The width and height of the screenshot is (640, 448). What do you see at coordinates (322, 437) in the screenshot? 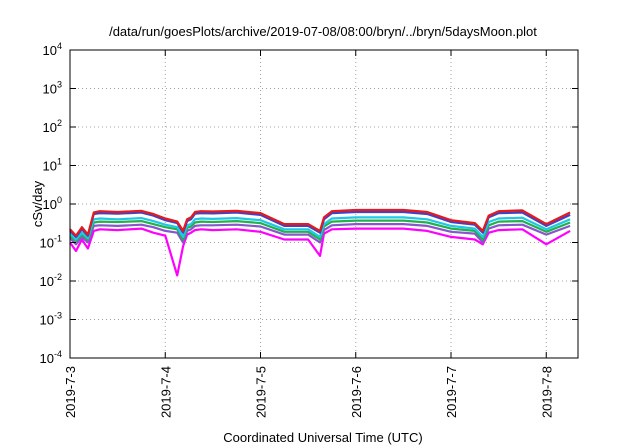
I see `x-axis-label: Coordinated Universal Time (UTC)` at bounding box center [322, 437].